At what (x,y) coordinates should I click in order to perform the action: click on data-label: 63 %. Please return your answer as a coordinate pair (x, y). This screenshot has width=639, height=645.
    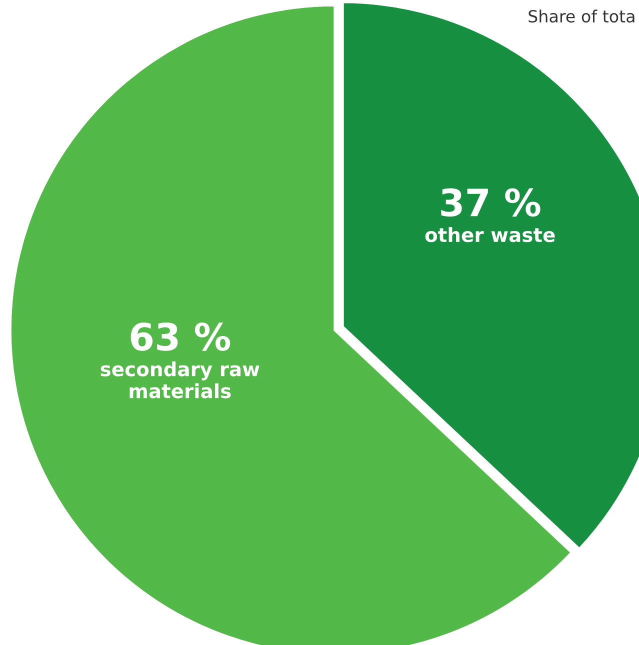
    Looking at the image, I should click on (180, 336).